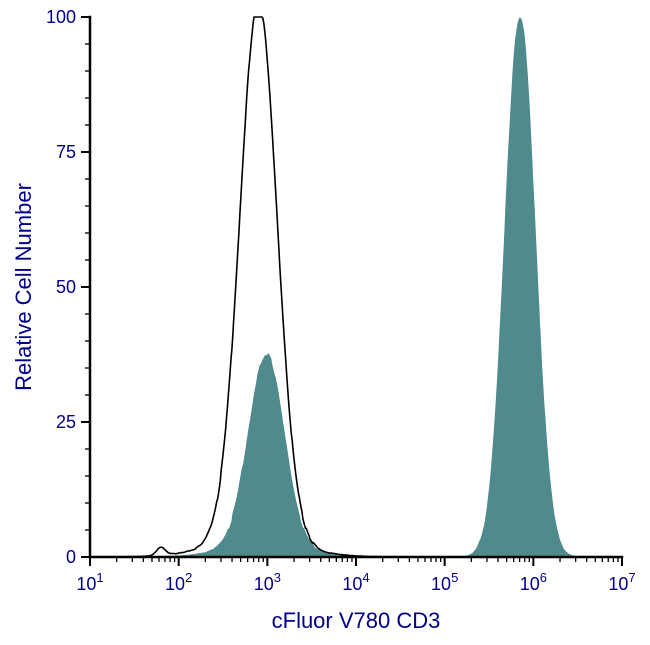 The image size is (650, 645). What do you see at coordinates (267, 582) in the screenshot?
I see `x-tick-label: 10³` at bounding box center [267, 582].